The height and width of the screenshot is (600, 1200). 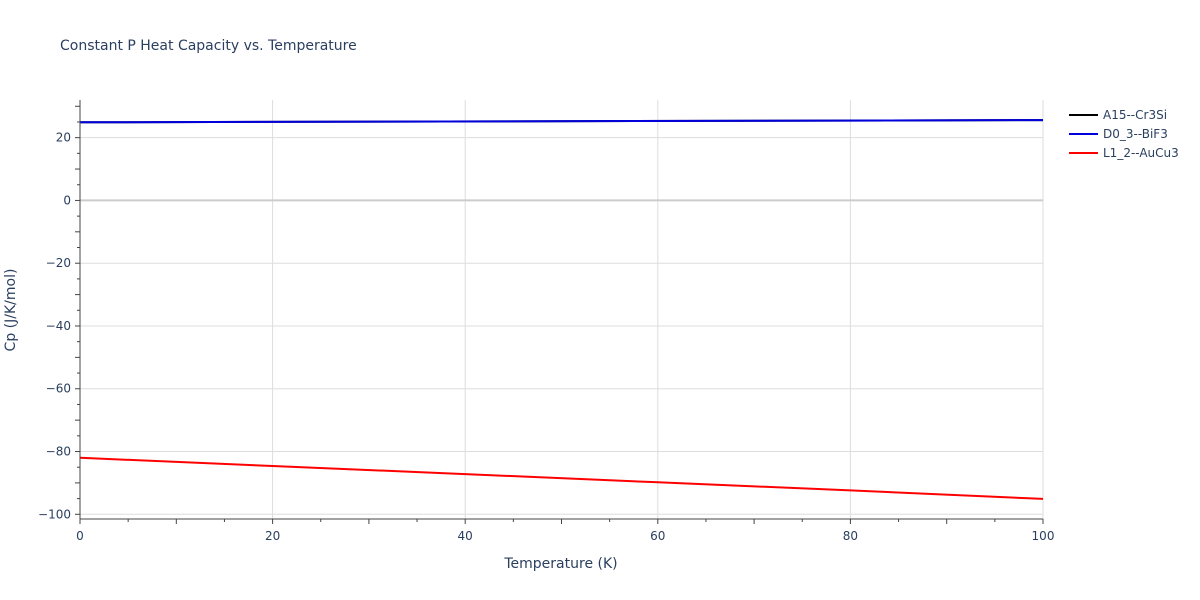 What do you see at coordinates (465, 536) in the screenshot?
I see `x-tick-label: 40` at bounding box center [465, 536].